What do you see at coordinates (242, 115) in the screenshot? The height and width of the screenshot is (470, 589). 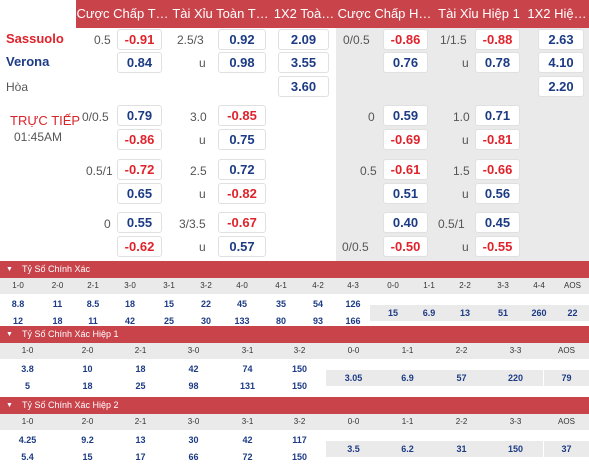 I see `over-under-odds: -0.85` at bounding box center [242, 115].